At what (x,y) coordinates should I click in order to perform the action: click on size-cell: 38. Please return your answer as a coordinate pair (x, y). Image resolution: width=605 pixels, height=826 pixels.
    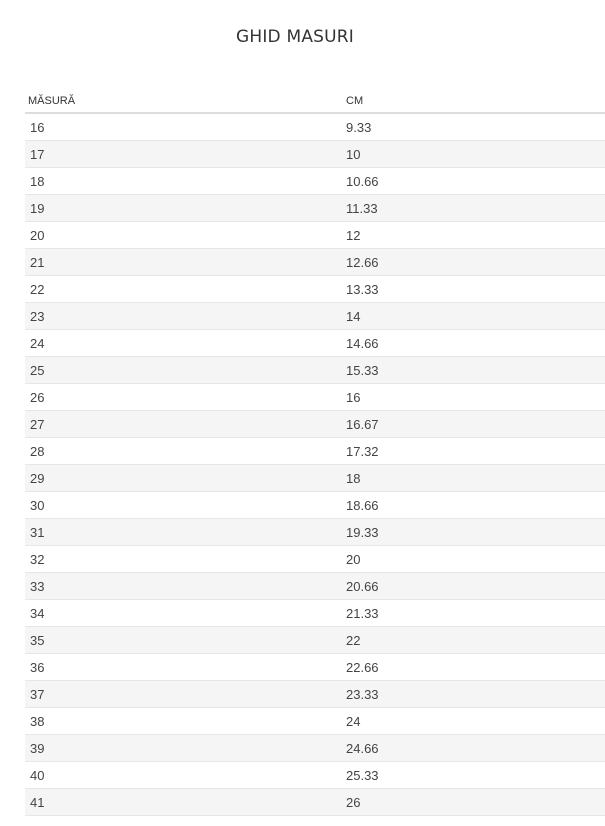
    Looking at the image, I should click on (184, 721).